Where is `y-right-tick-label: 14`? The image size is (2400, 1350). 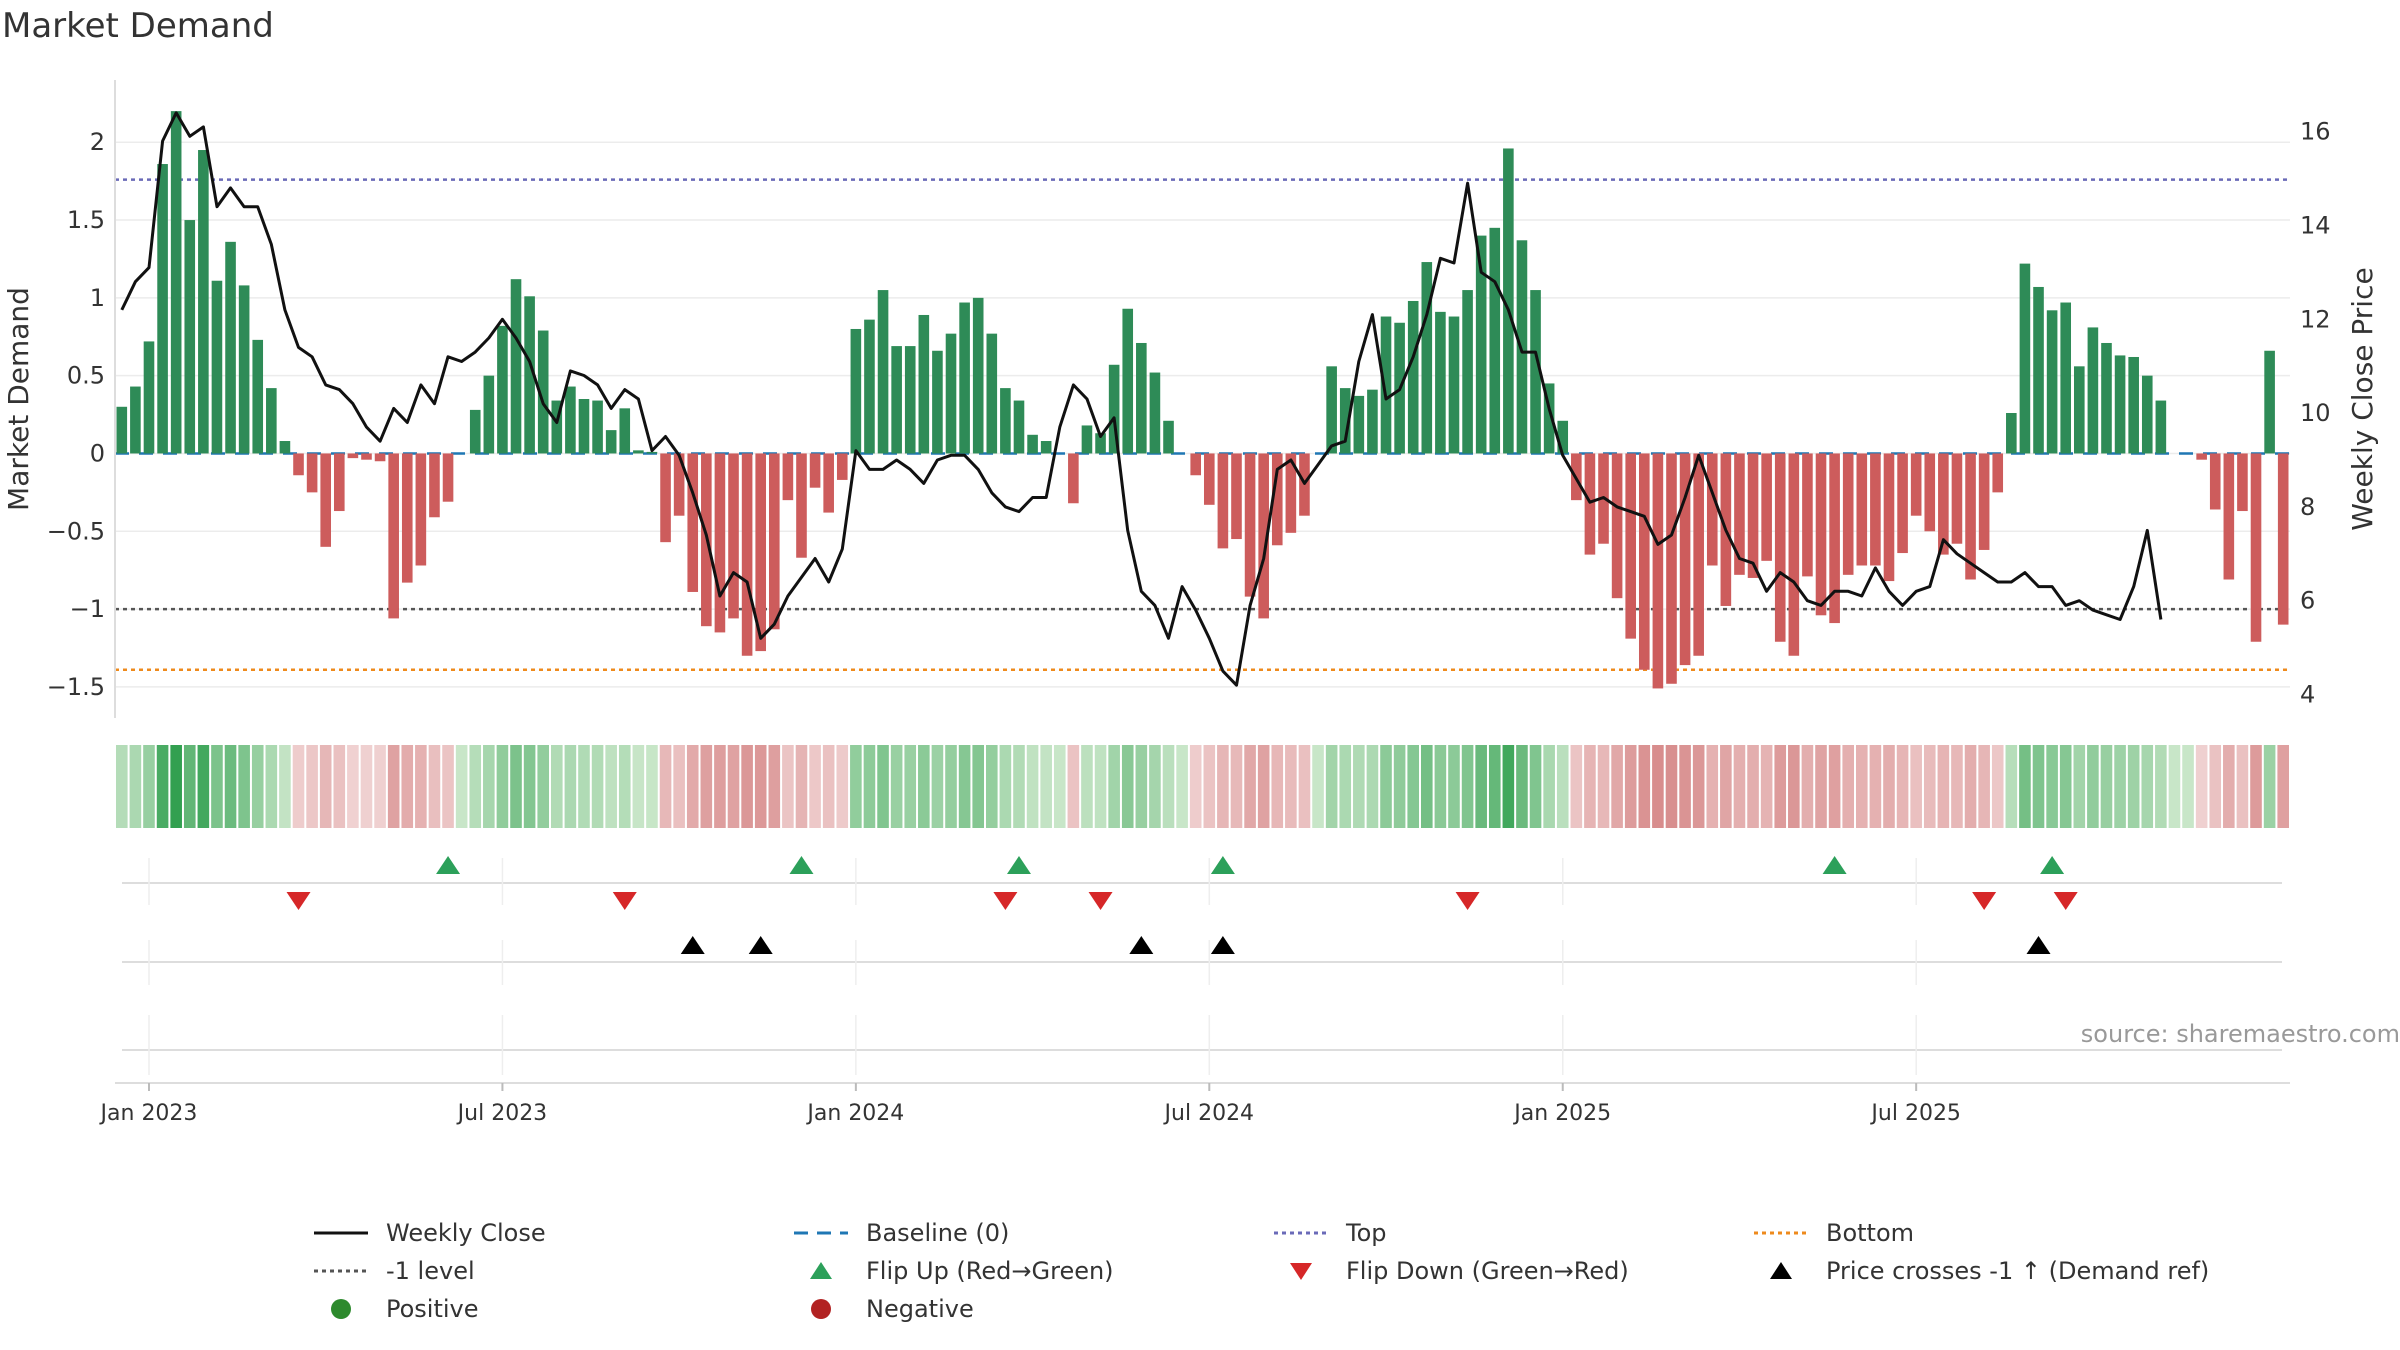 y-right-tick-label: 14 is located at coordinates (2315, 225).